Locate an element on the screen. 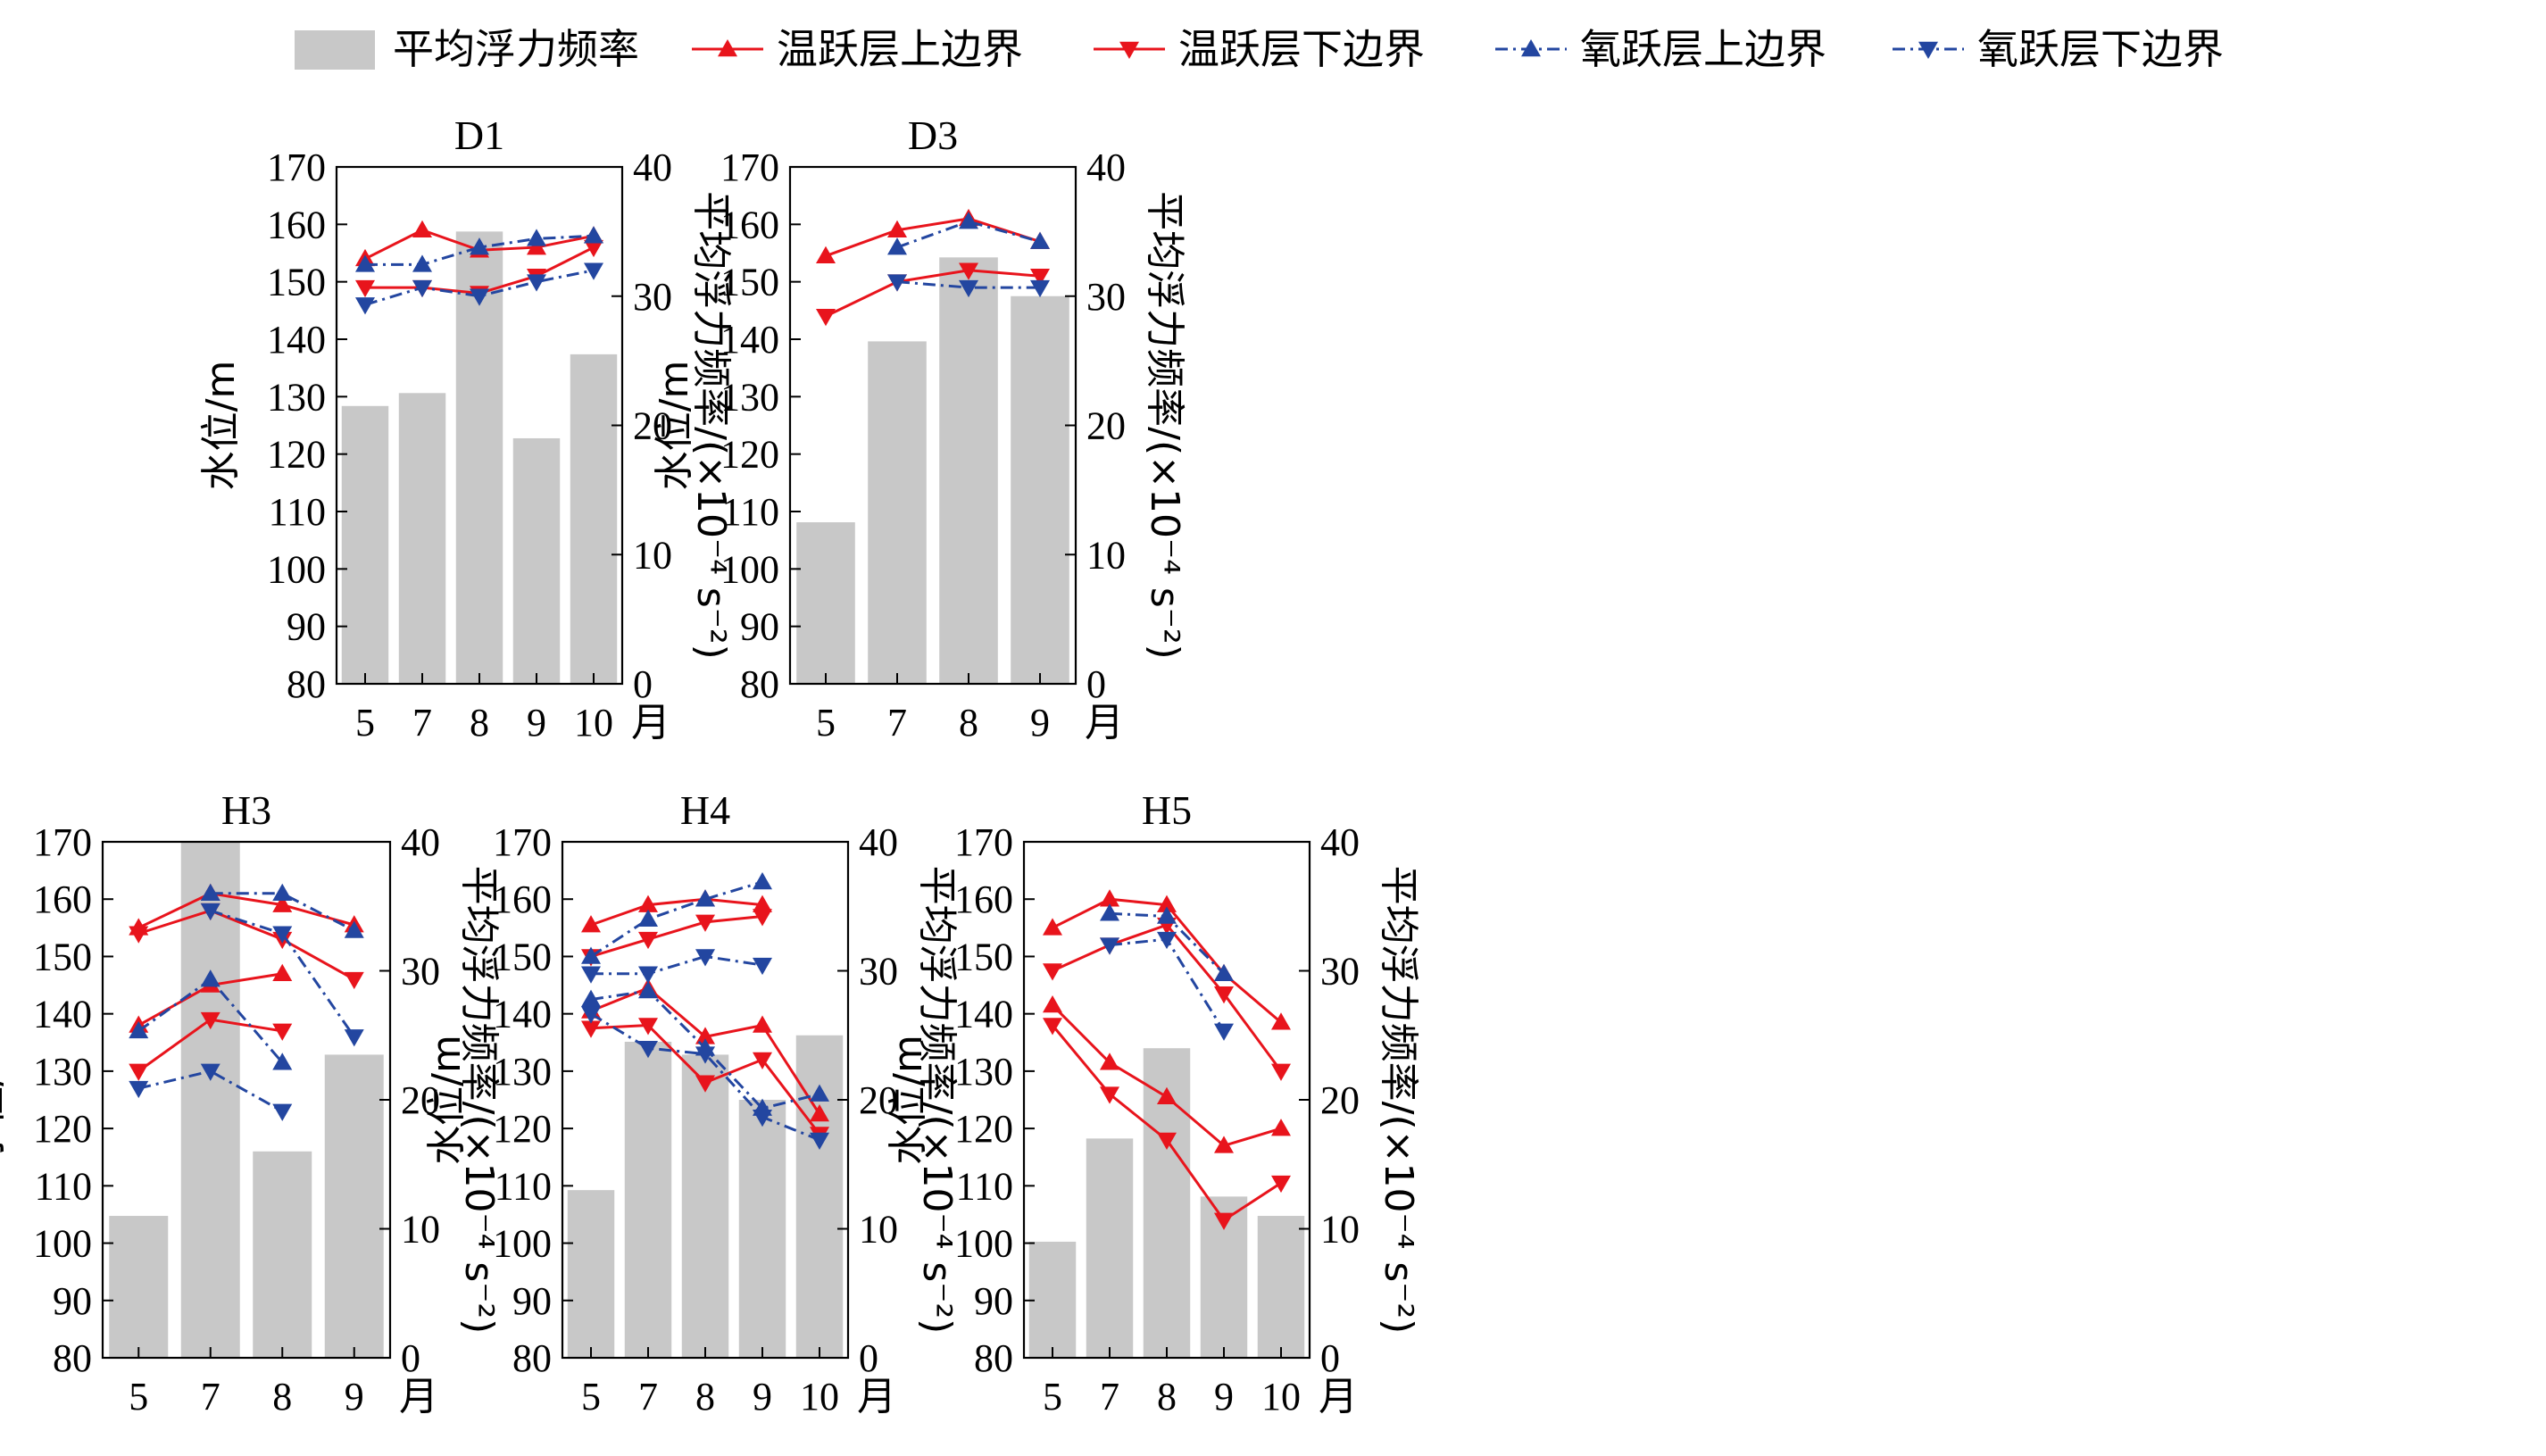 This screenshot has width=2546, height=1456. y-tick-label: 80 is located at coordinates (306, 684).